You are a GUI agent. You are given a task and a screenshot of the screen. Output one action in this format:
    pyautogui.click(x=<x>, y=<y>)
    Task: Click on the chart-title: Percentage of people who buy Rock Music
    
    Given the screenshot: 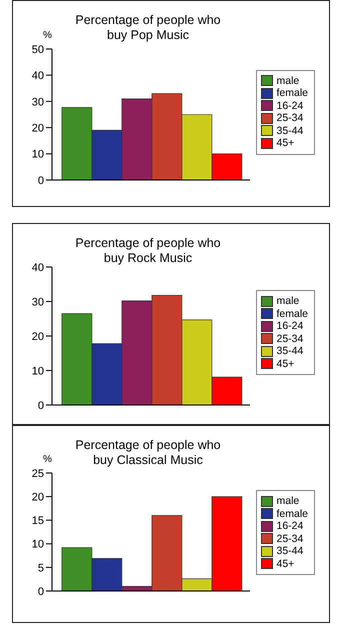 What is the action you would take?
    pyautogui.click(x=148, y=251)
    